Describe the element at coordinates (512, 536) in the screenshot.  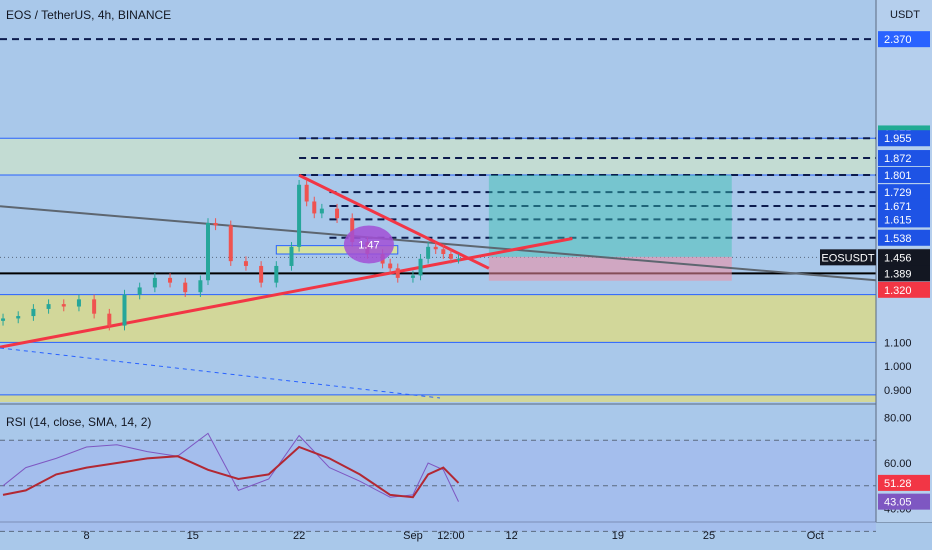
I see `time-tick-5: 12` at that location.